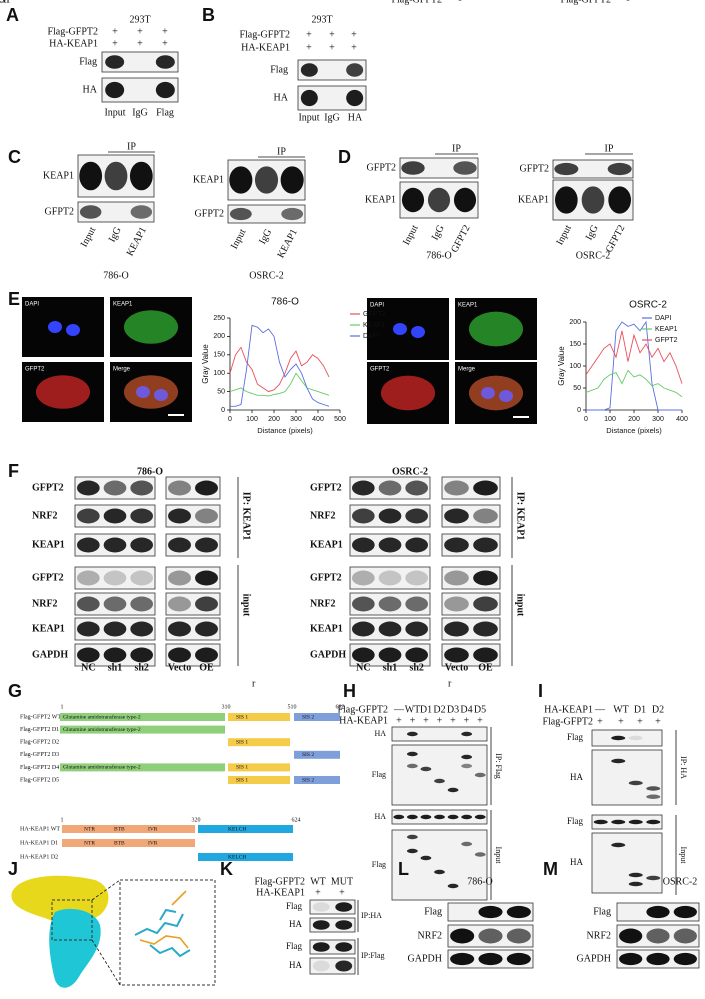 Image resolution: width=705 pixels, height=999 pixels. What do you see at coordinates (457, 667) in the screenshot?
I see `lane-label: Vecto` at bounding box center [457, 667].